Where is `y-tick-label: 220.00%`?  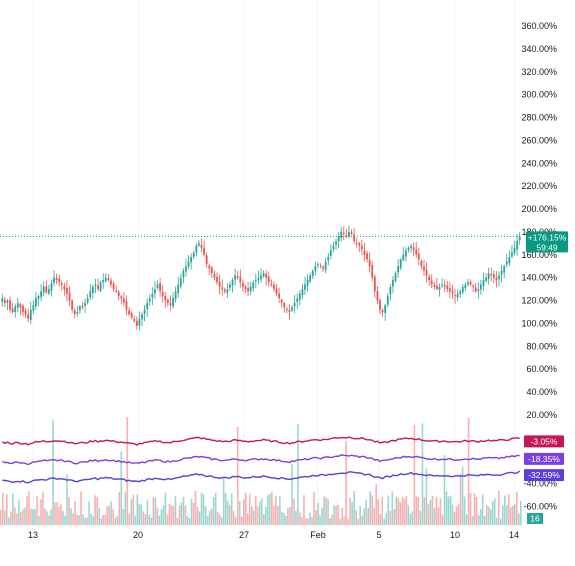 y-tick-label: 220.00% is located at coordinates (539, 186).